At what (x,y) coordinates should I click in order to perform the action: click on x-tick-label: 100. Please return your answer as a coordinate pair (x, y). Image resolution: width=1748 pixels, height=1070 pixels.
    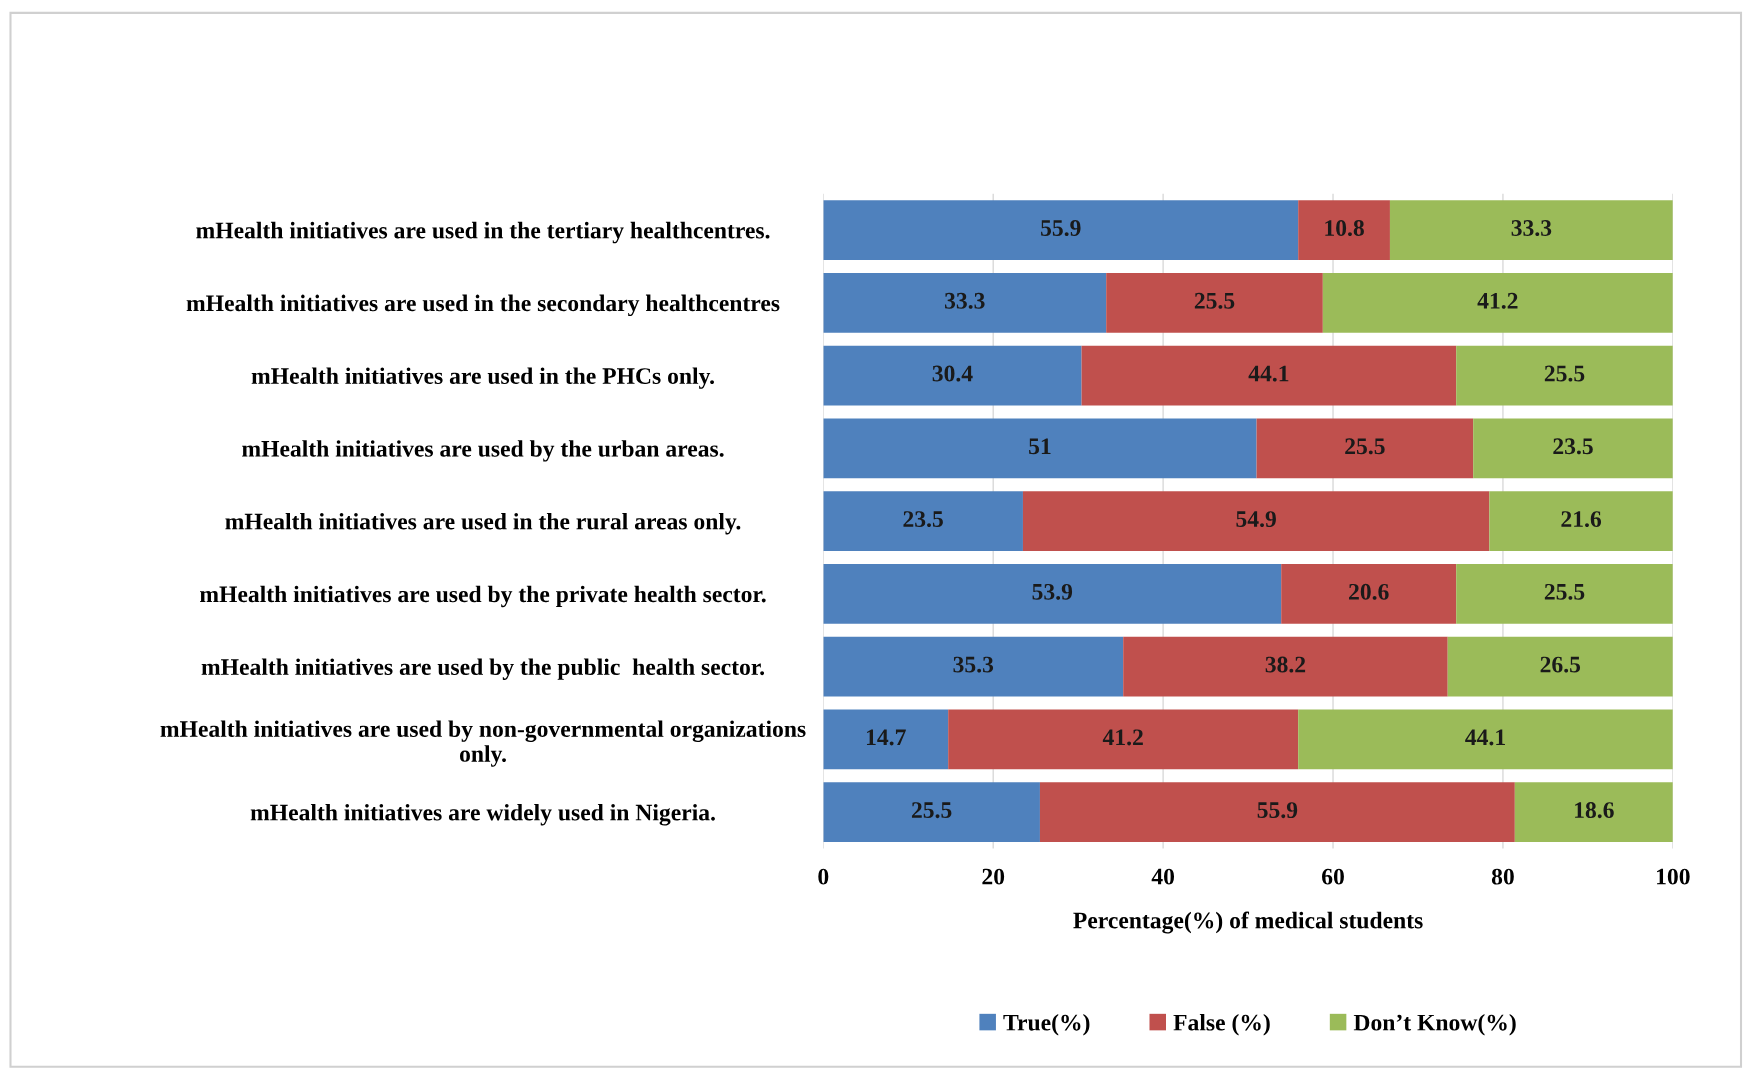
    Looking at the image, I should click on (1673, 876).